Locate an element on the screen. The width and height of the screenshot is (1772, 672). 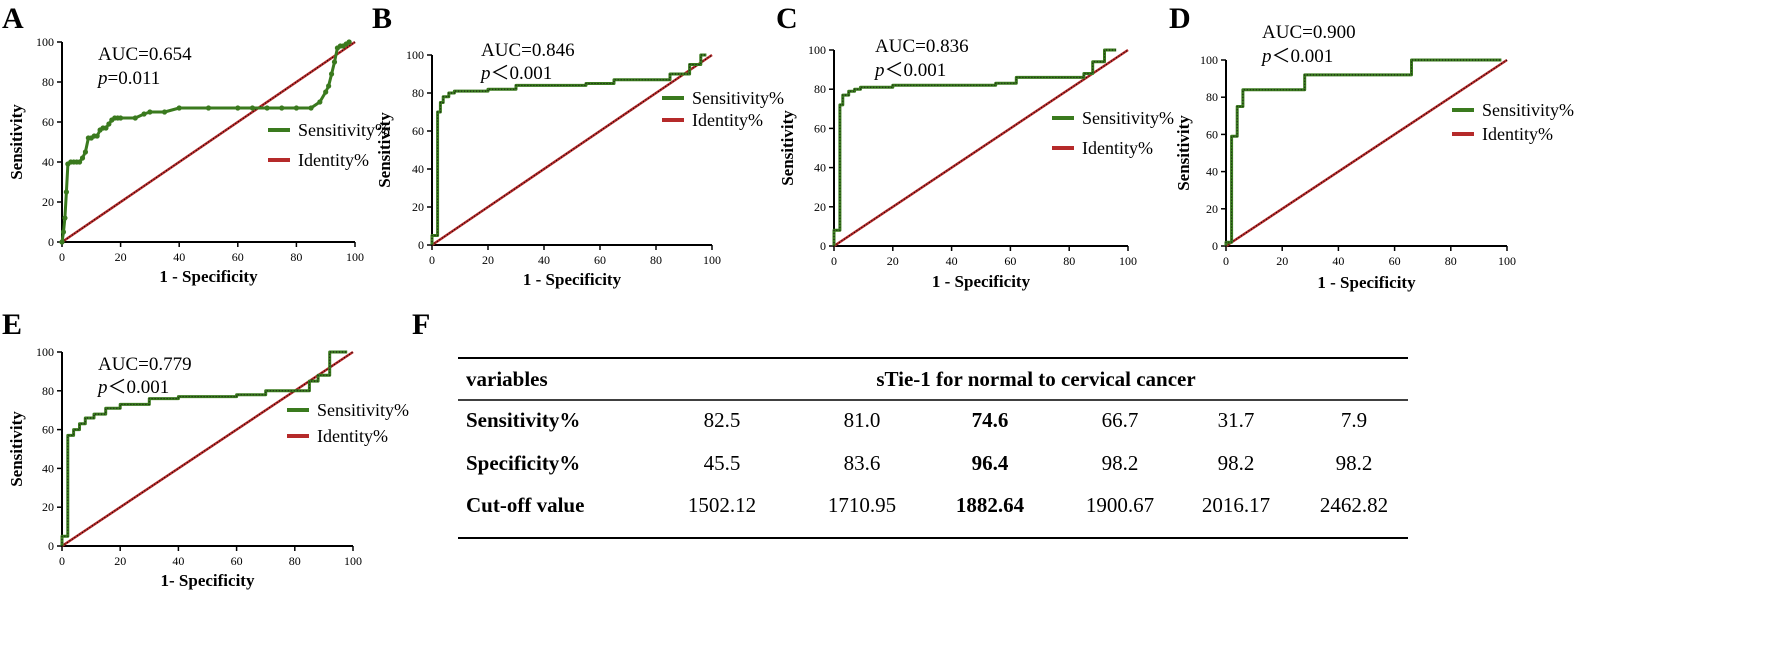
table-cell: 82.5 is located at coordinates (722, 420).